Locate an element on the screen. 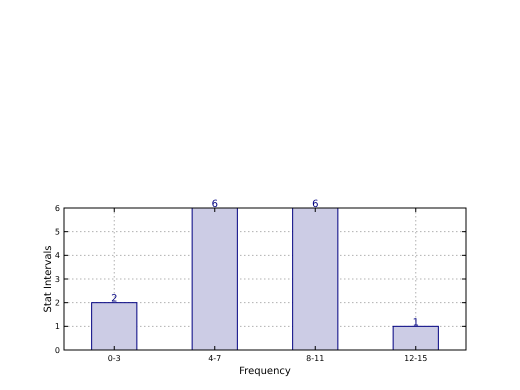 The width and height of the screenshot is (520, 390). x-axis-title: Frequency is located at coordinates (265, 371).